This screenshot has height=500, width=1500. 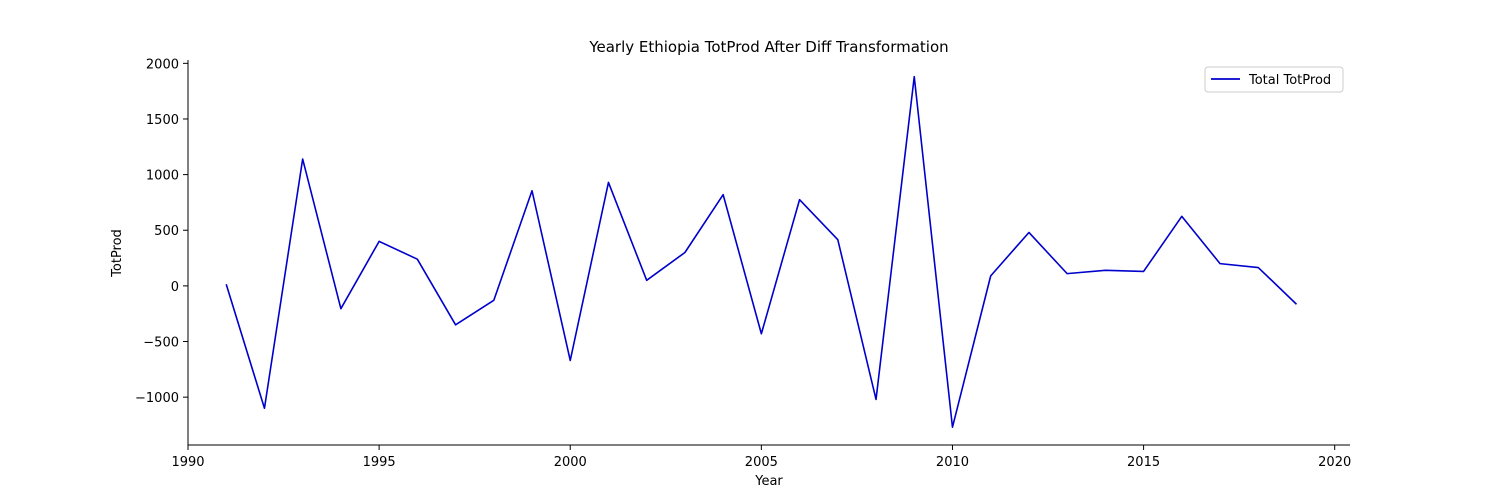 I want to click on y-axis-label: TotProd, so click(x=117, y=253).